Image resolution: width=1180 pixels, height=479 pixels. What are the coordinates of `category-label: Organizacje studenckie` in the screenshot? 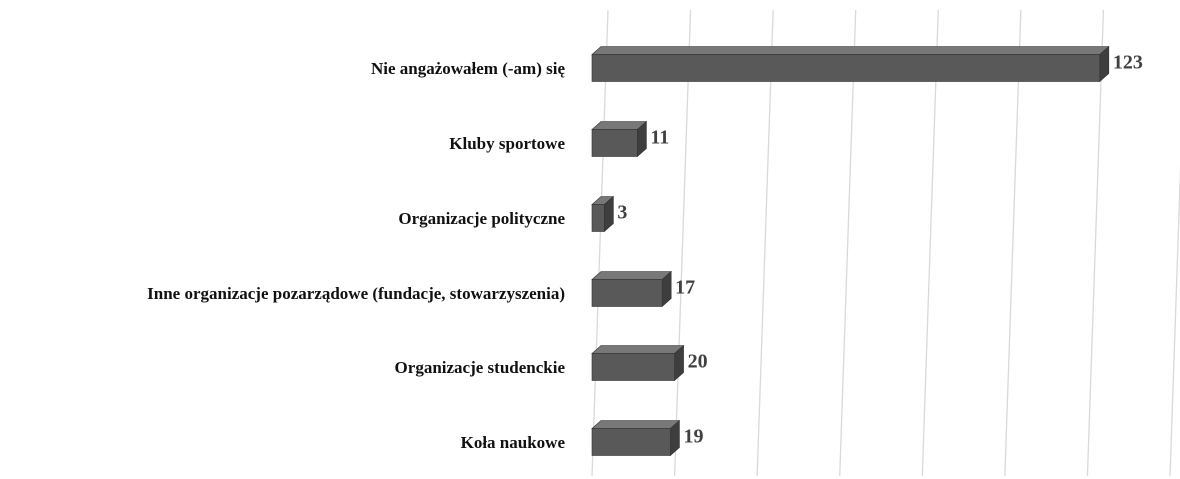 It's located at (480, 367).